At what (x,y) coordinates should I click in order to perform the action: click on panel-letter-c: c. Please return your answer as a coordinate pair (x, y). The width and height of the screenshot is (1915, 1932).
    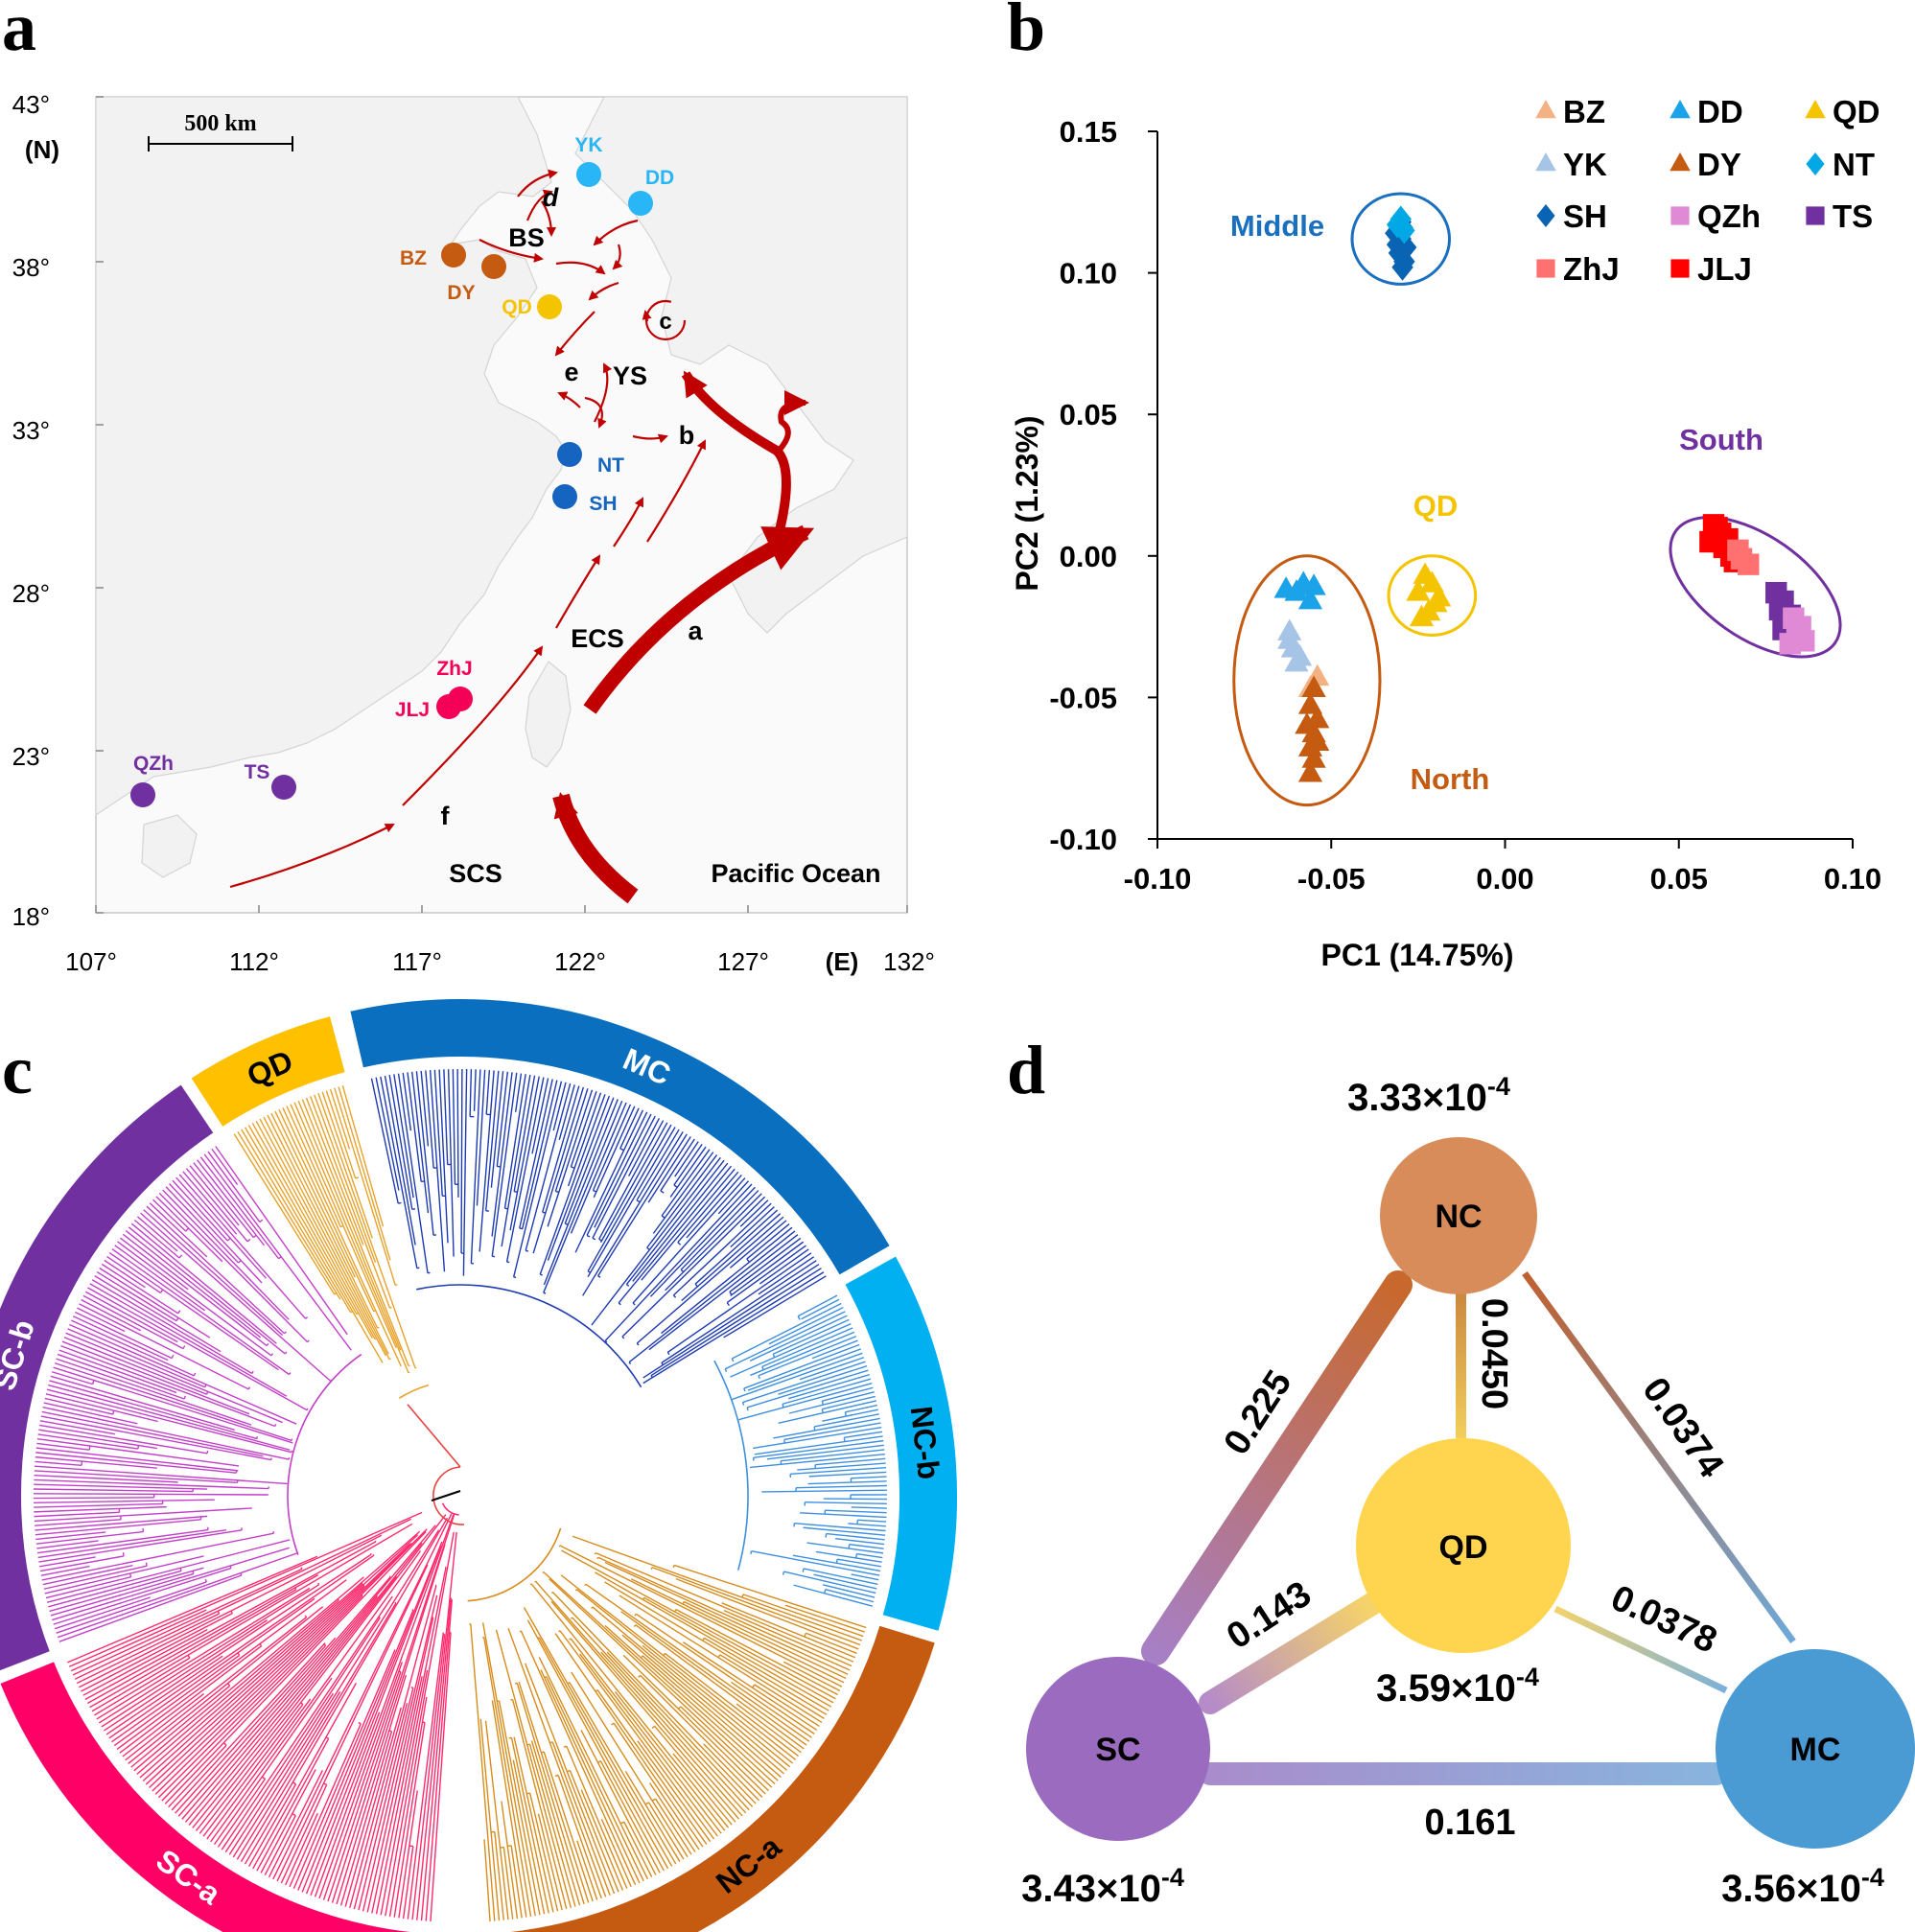
    Looking at the image, I should click on (18, 1070).